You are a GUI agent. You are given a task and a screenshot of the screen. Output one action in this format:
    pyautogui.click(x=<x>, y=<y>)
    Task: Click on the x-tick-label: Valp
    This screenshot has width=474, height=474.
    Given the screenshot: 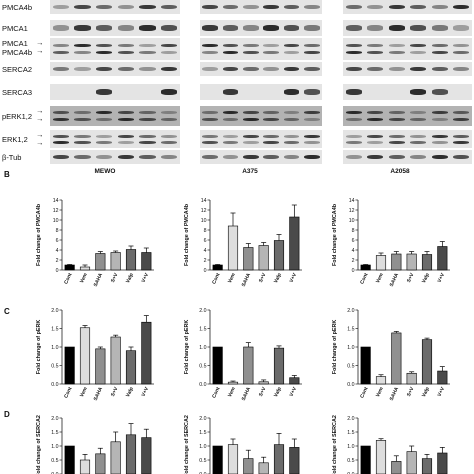 What is the action you would take?
    pyautogui.click(x=278, y=278)
    